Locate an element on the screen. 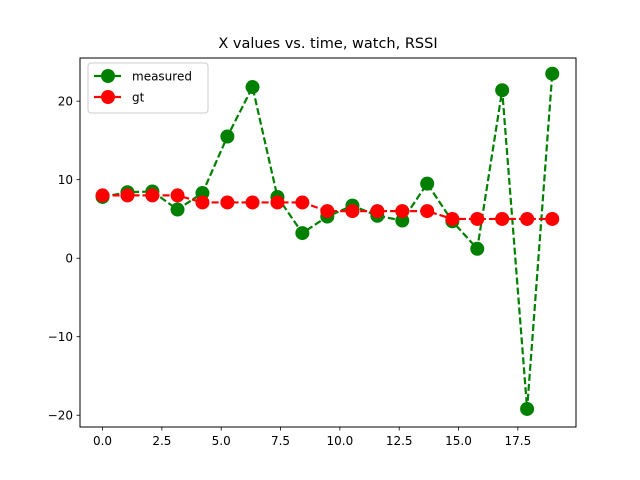 Image resolution: width=640 pixels, height=480 pixels. x-tick-label: 10.0 is located at coordinates (340, 441).